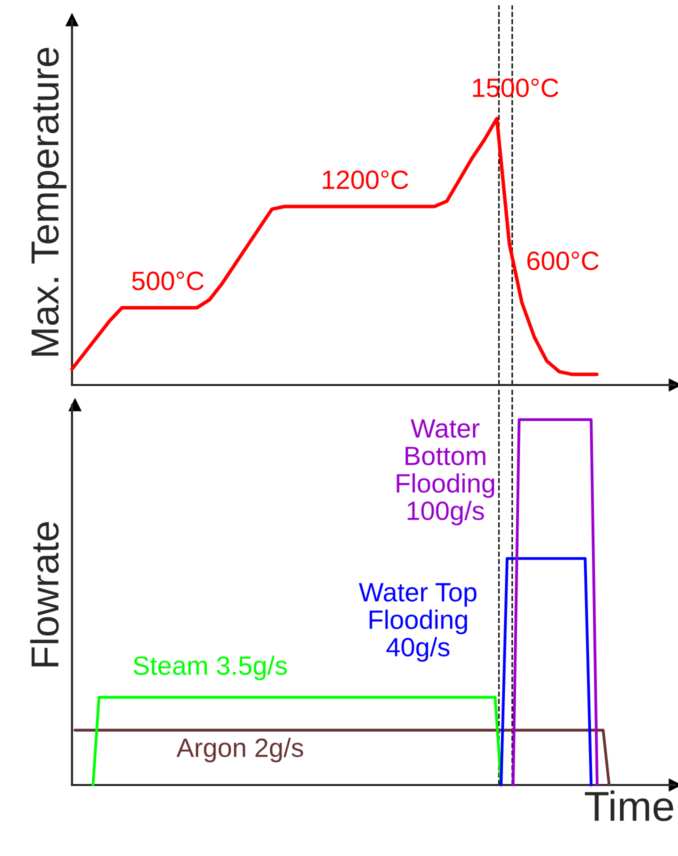 This screenshot has width=678, height=856. I want to click on annotation: Water Bottom Flooding 100g/s, so click(445, 472).